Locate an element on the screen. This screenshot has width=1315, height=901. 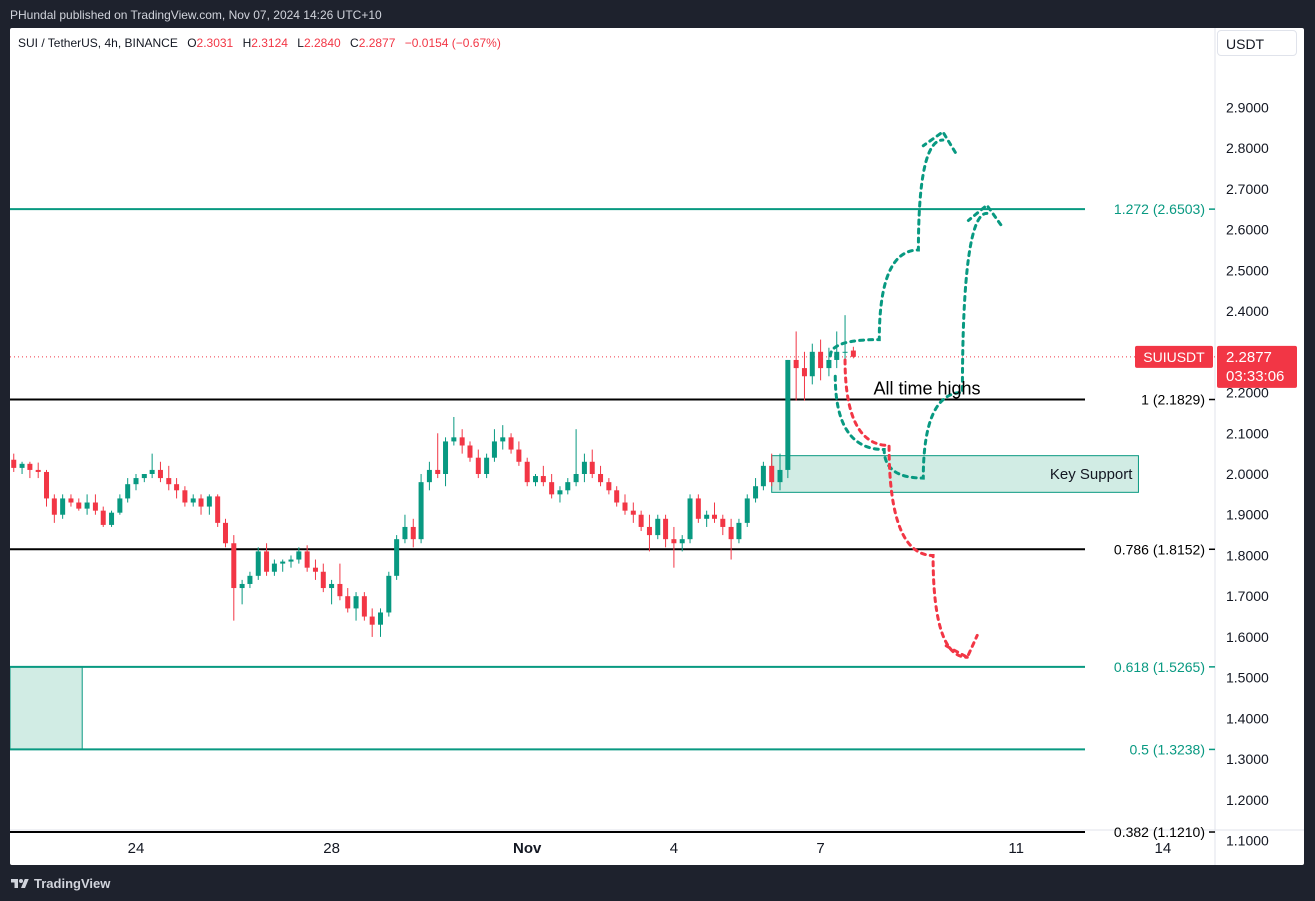
price-tick-label: 2.1000 is located at coordinates (1247, 433).